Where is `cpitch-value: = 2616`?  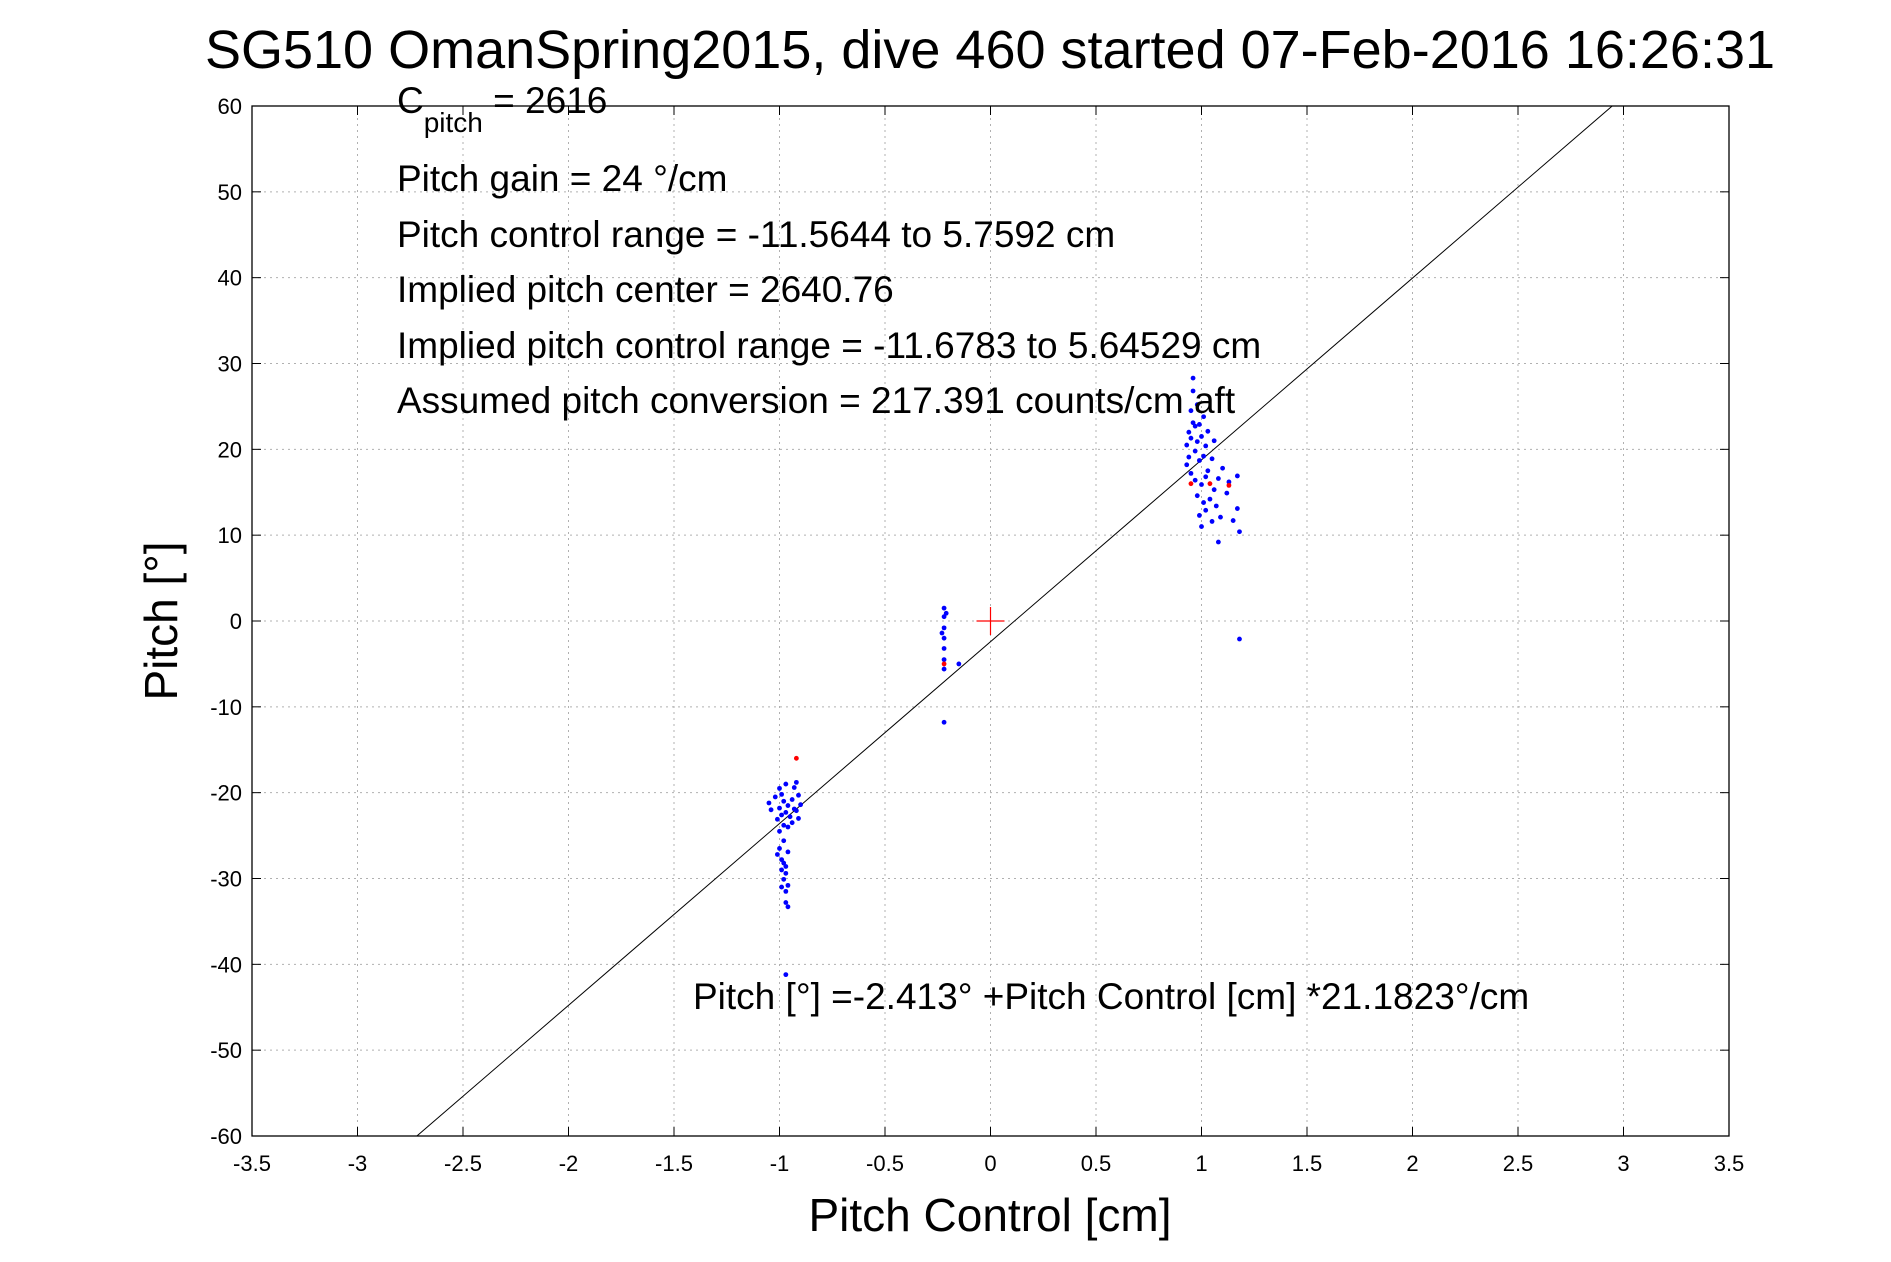 cpitch-value: = 2616 is located at coordinates (545, 100).